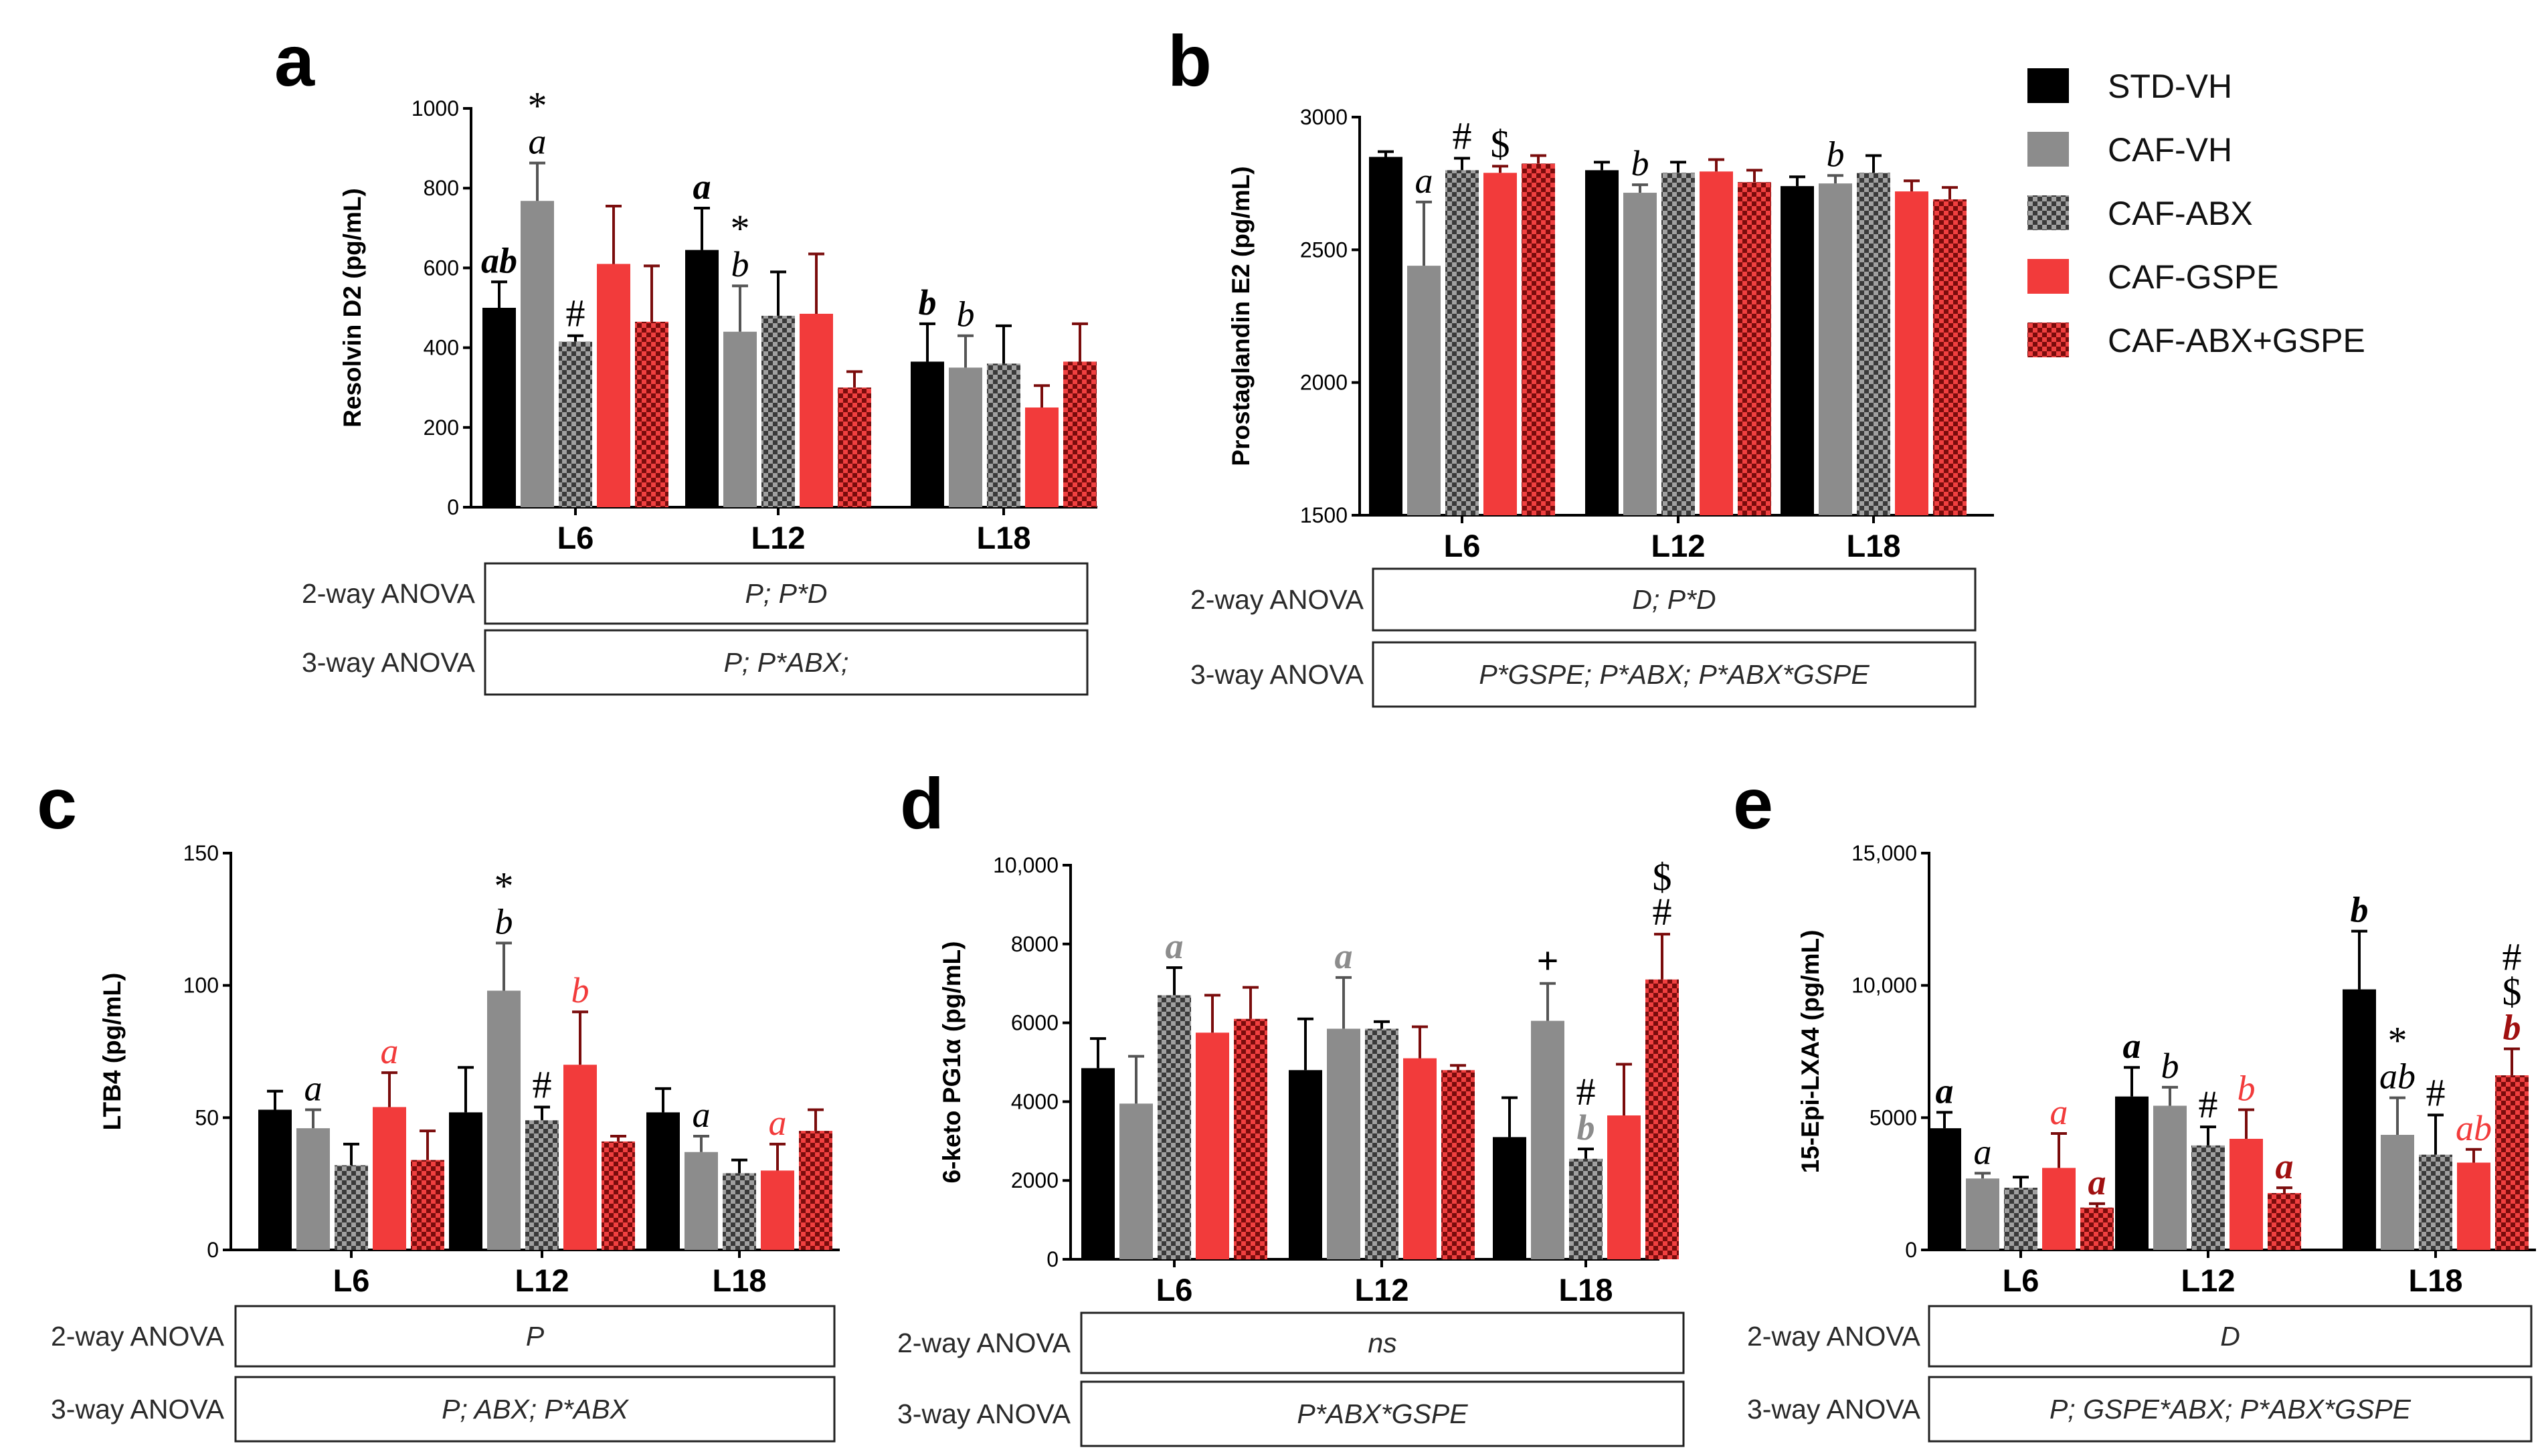  What do you see at coordinates (441, 348) in the screenshot?
I see `y-tick-label: 400` at bounding box center [441, 348].